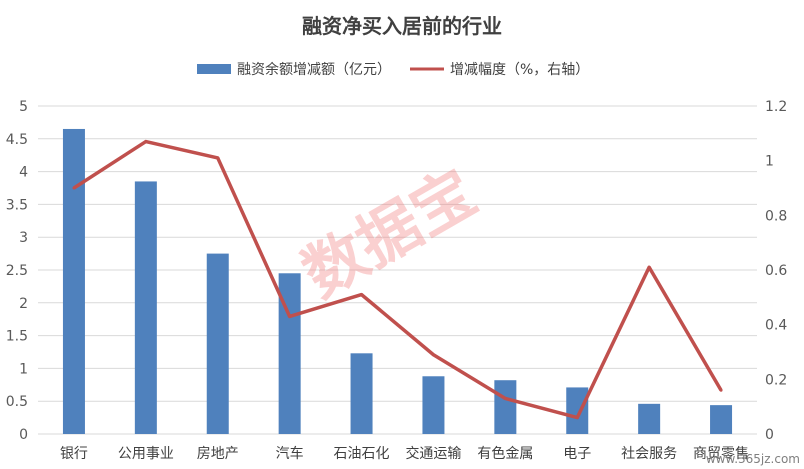 This screenshot has width=804, height=469. What do you see at coordinates (17, 402) in the screenshot?
I see `y-left-tick-label: 0.5` at bounding box center [17, 402].